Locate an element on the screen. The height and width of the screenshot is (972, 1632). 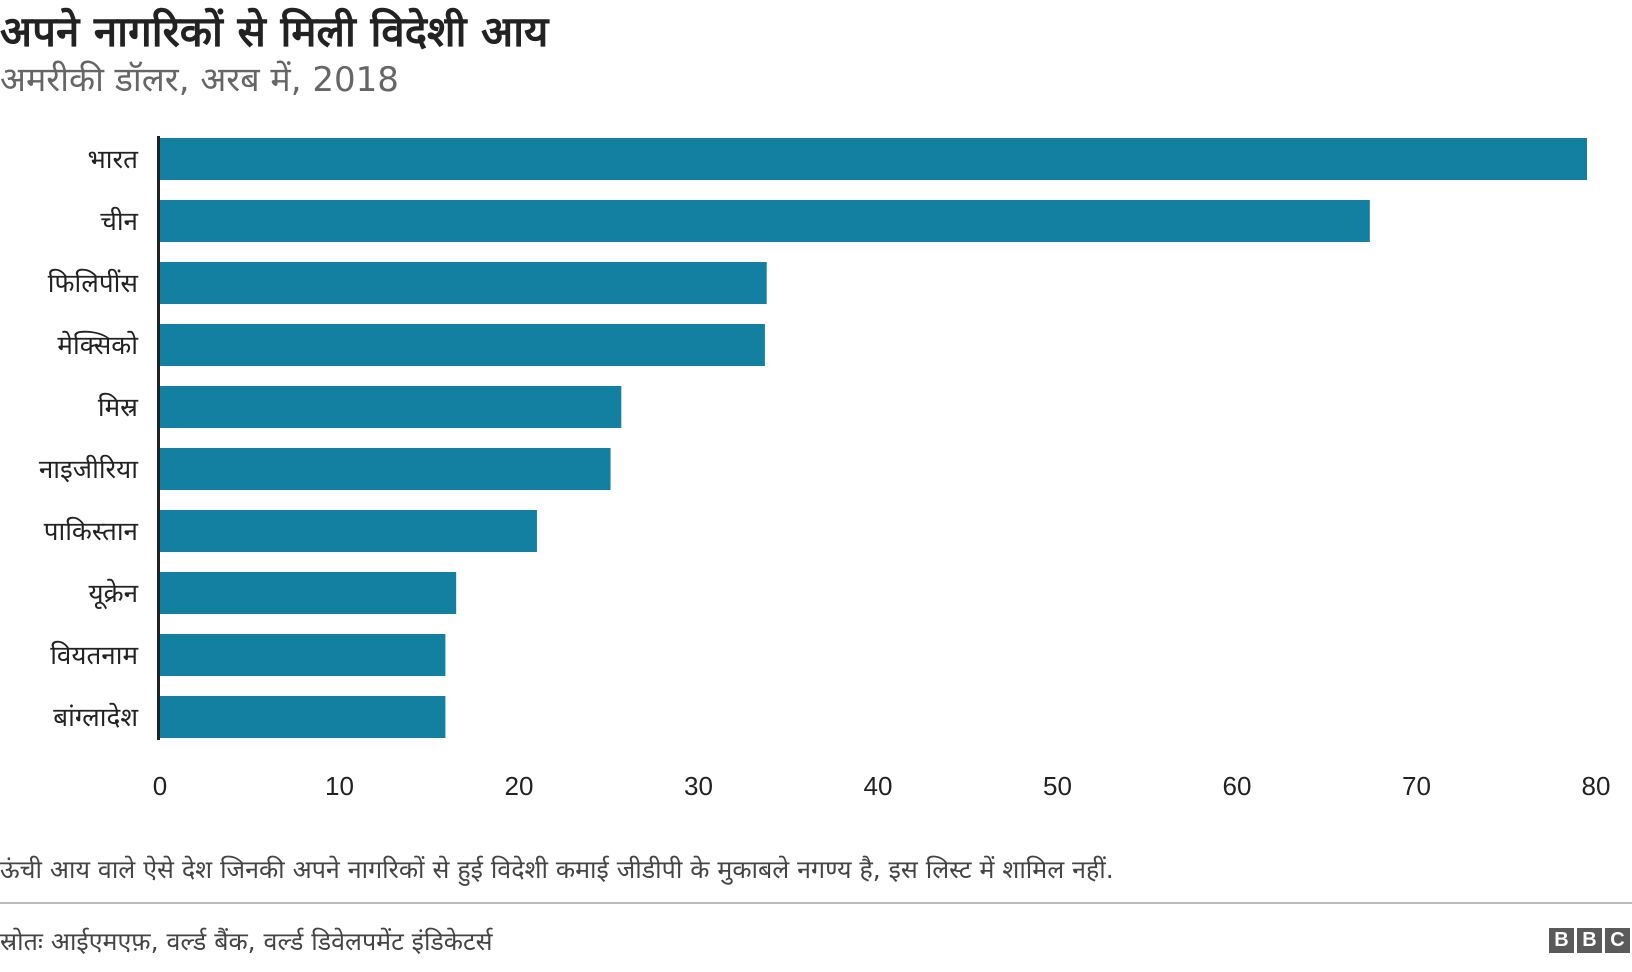
category-label: यूक्रेन is located at coordinates (114, 594).